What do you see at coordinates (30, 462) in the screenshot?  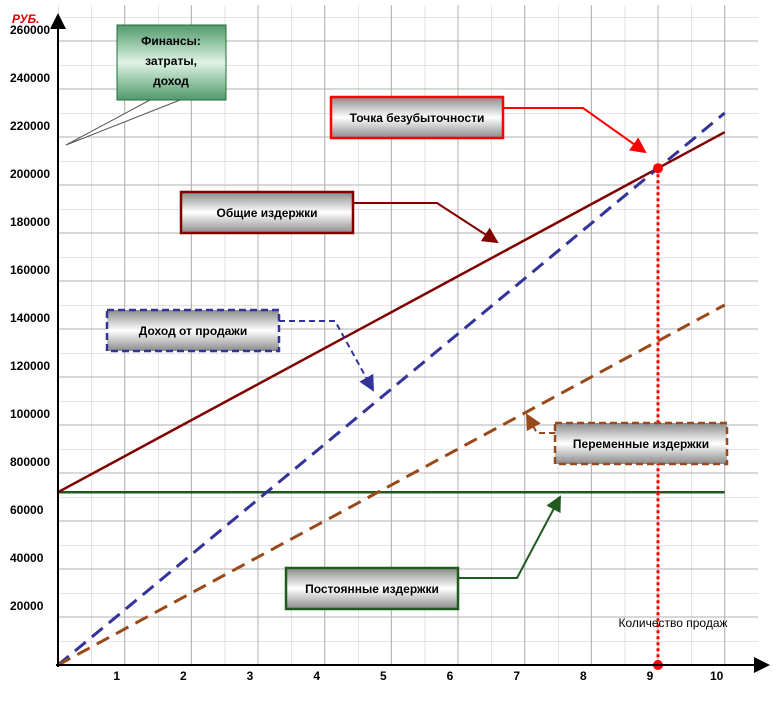 I see `y-tick-label: 800000` at bounding box center [30, 462].